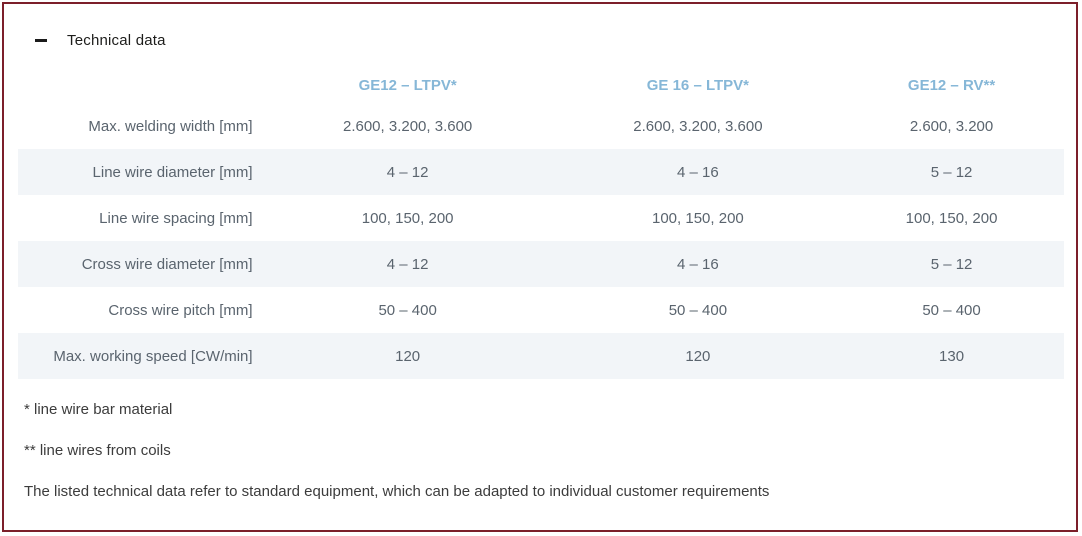  Describe the element at coordinates (952, 356) in the screenshot. I see `table-cell: 130` at that location.